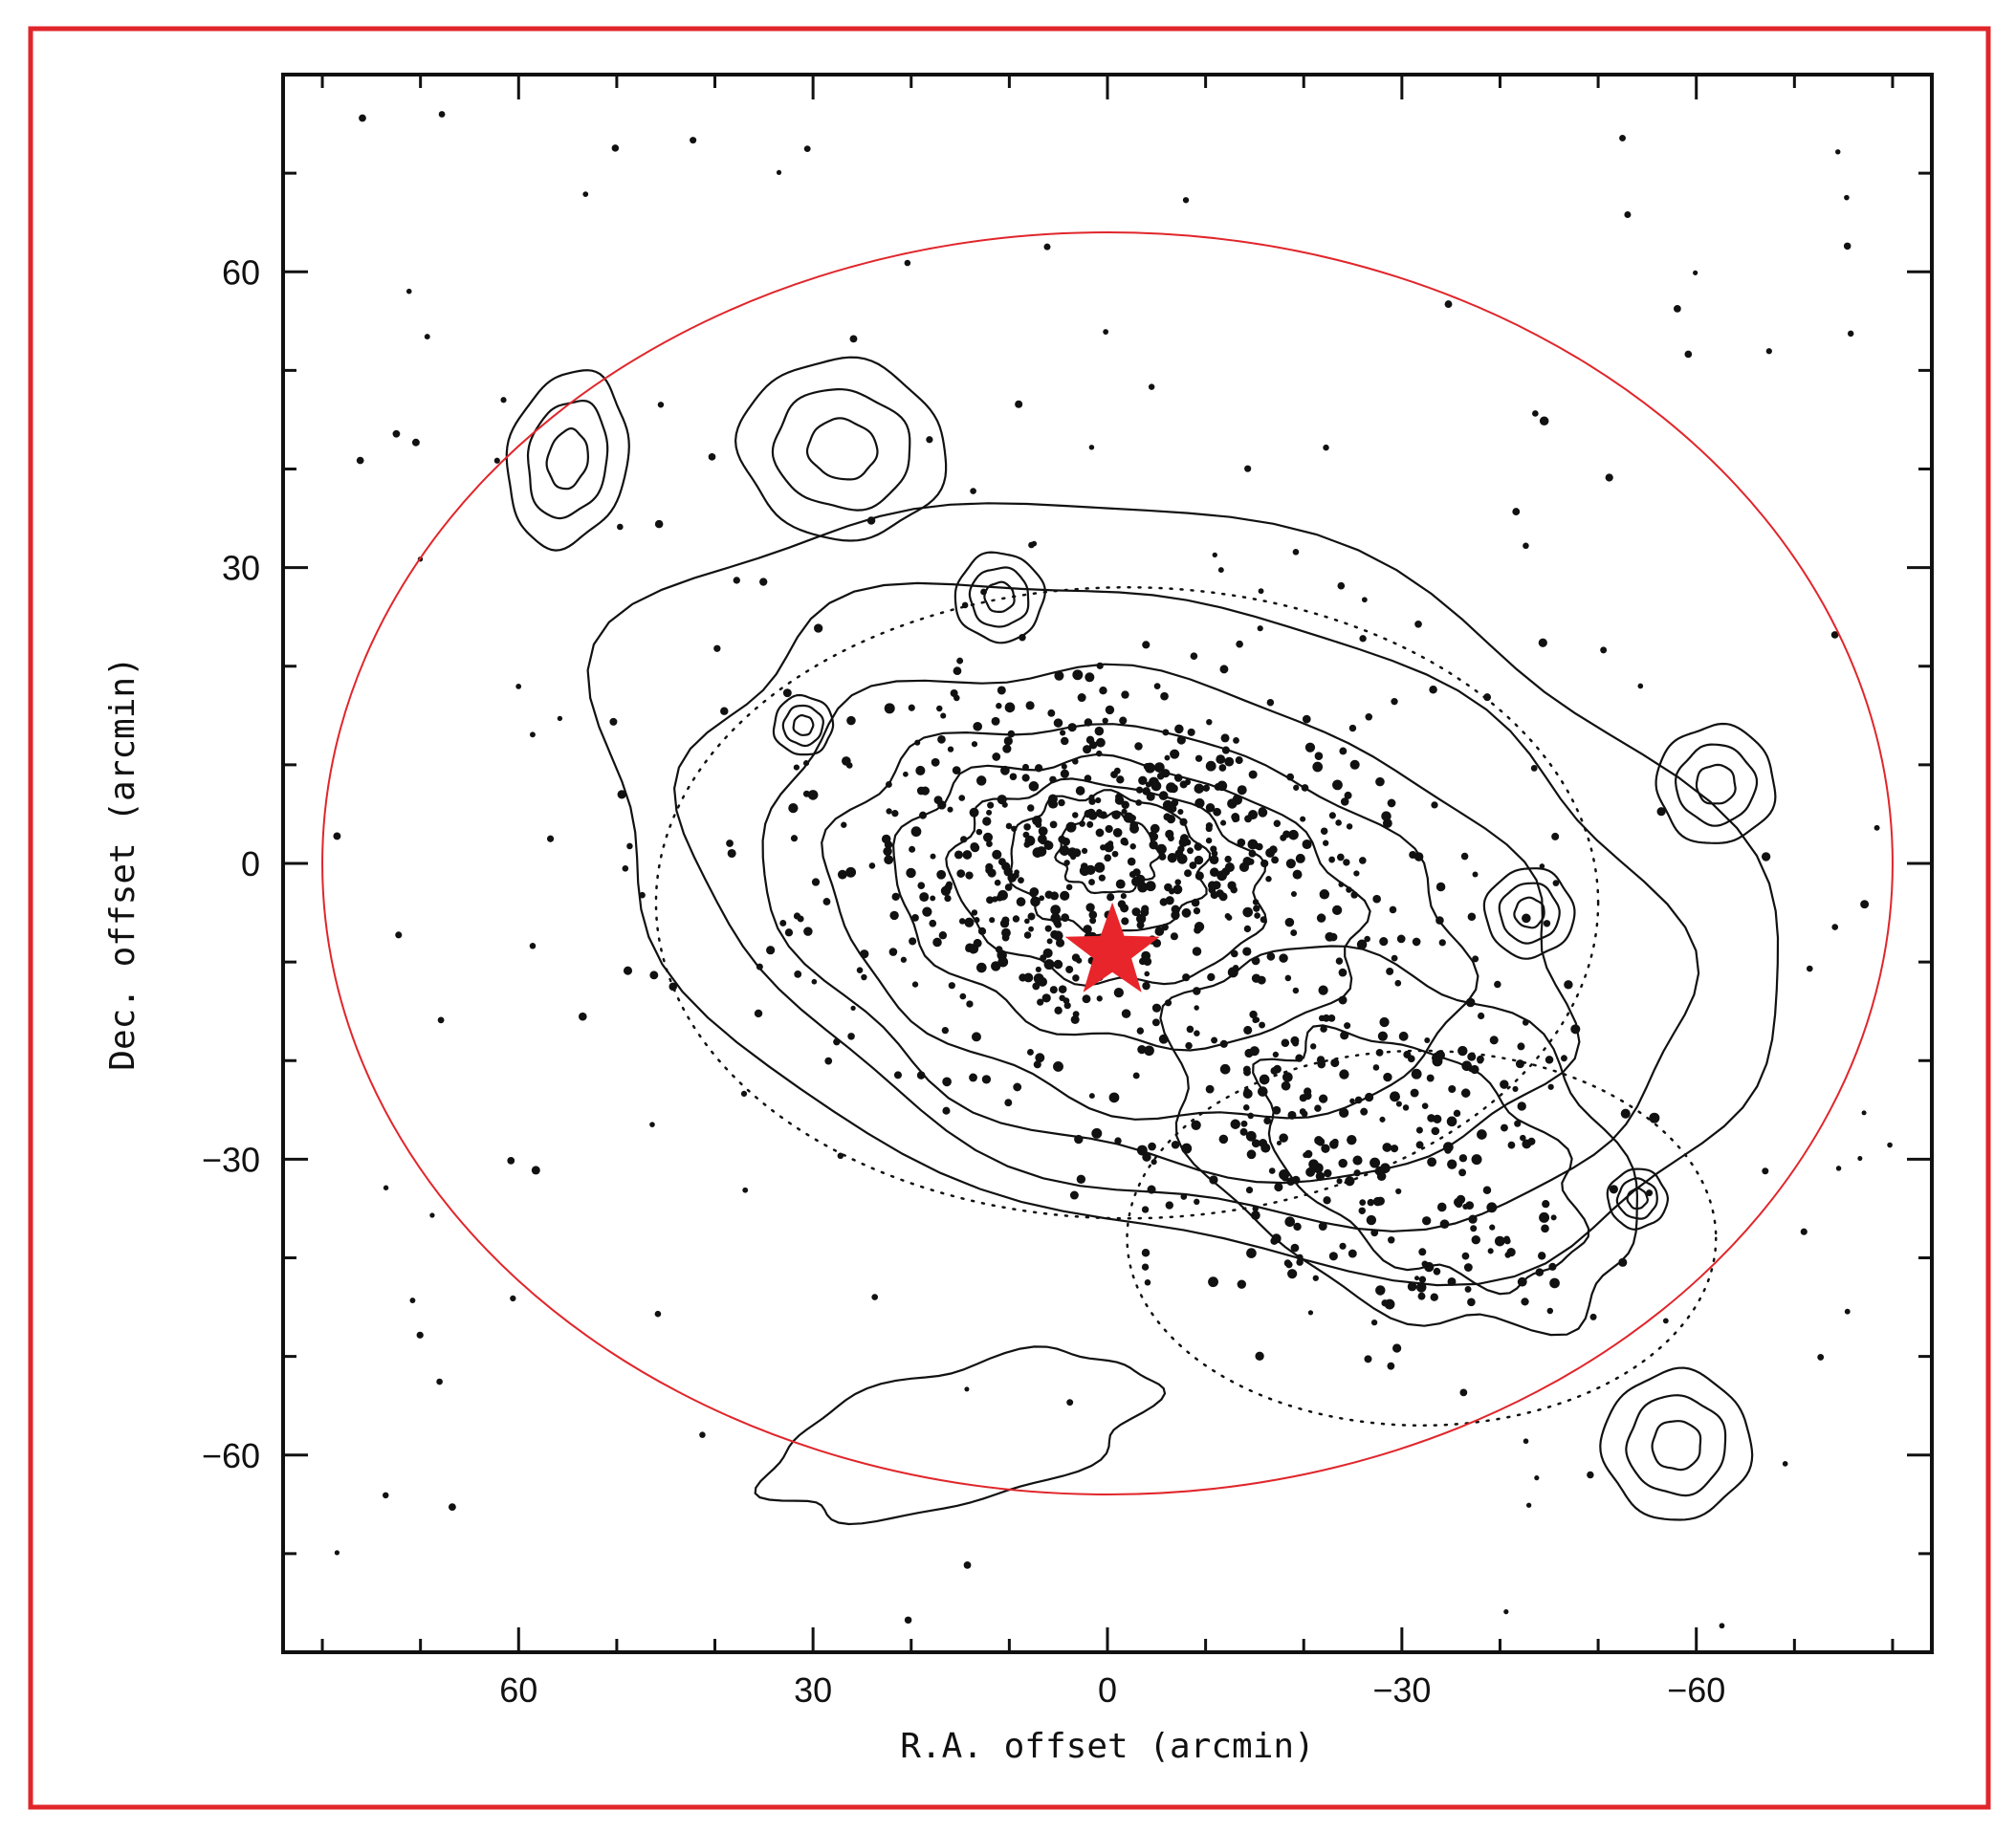 Image resolution: width=2016 pixels, height=1832 pixels. Describe the element at coordinates (1112, 947) in the screenshot. I see `red-star-marker` at that location.